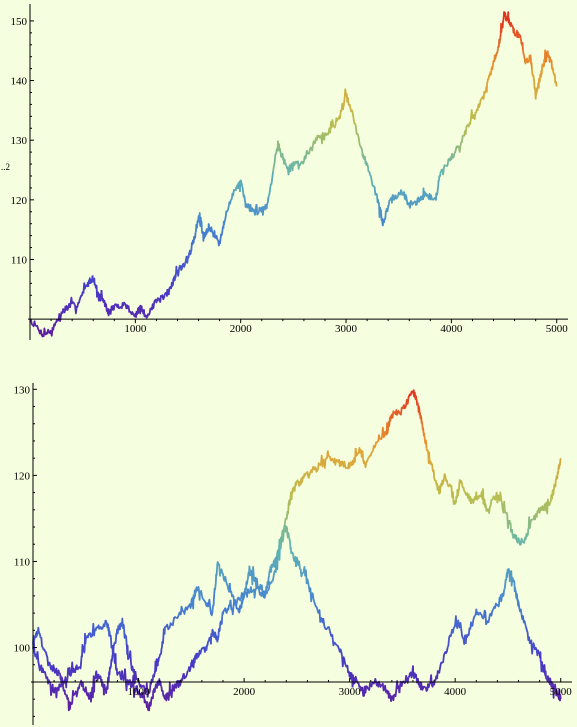 The image size is (577, 727). I want to click on y-axis-label-fragment: ..2, so click(5, 167).